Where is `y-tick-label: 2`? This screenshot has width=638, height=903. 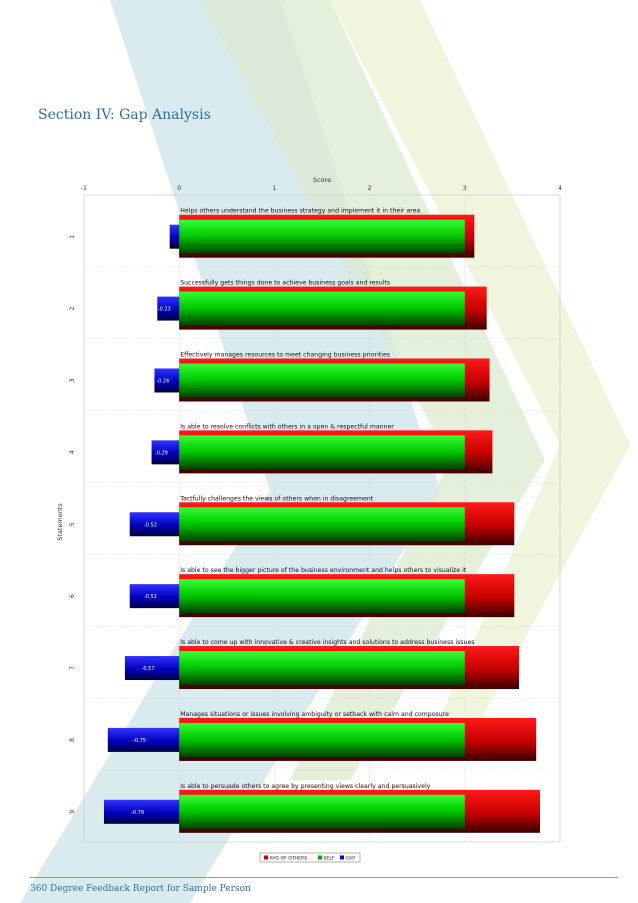 y-tick-label: 2 is located at coordinates (72, 308).